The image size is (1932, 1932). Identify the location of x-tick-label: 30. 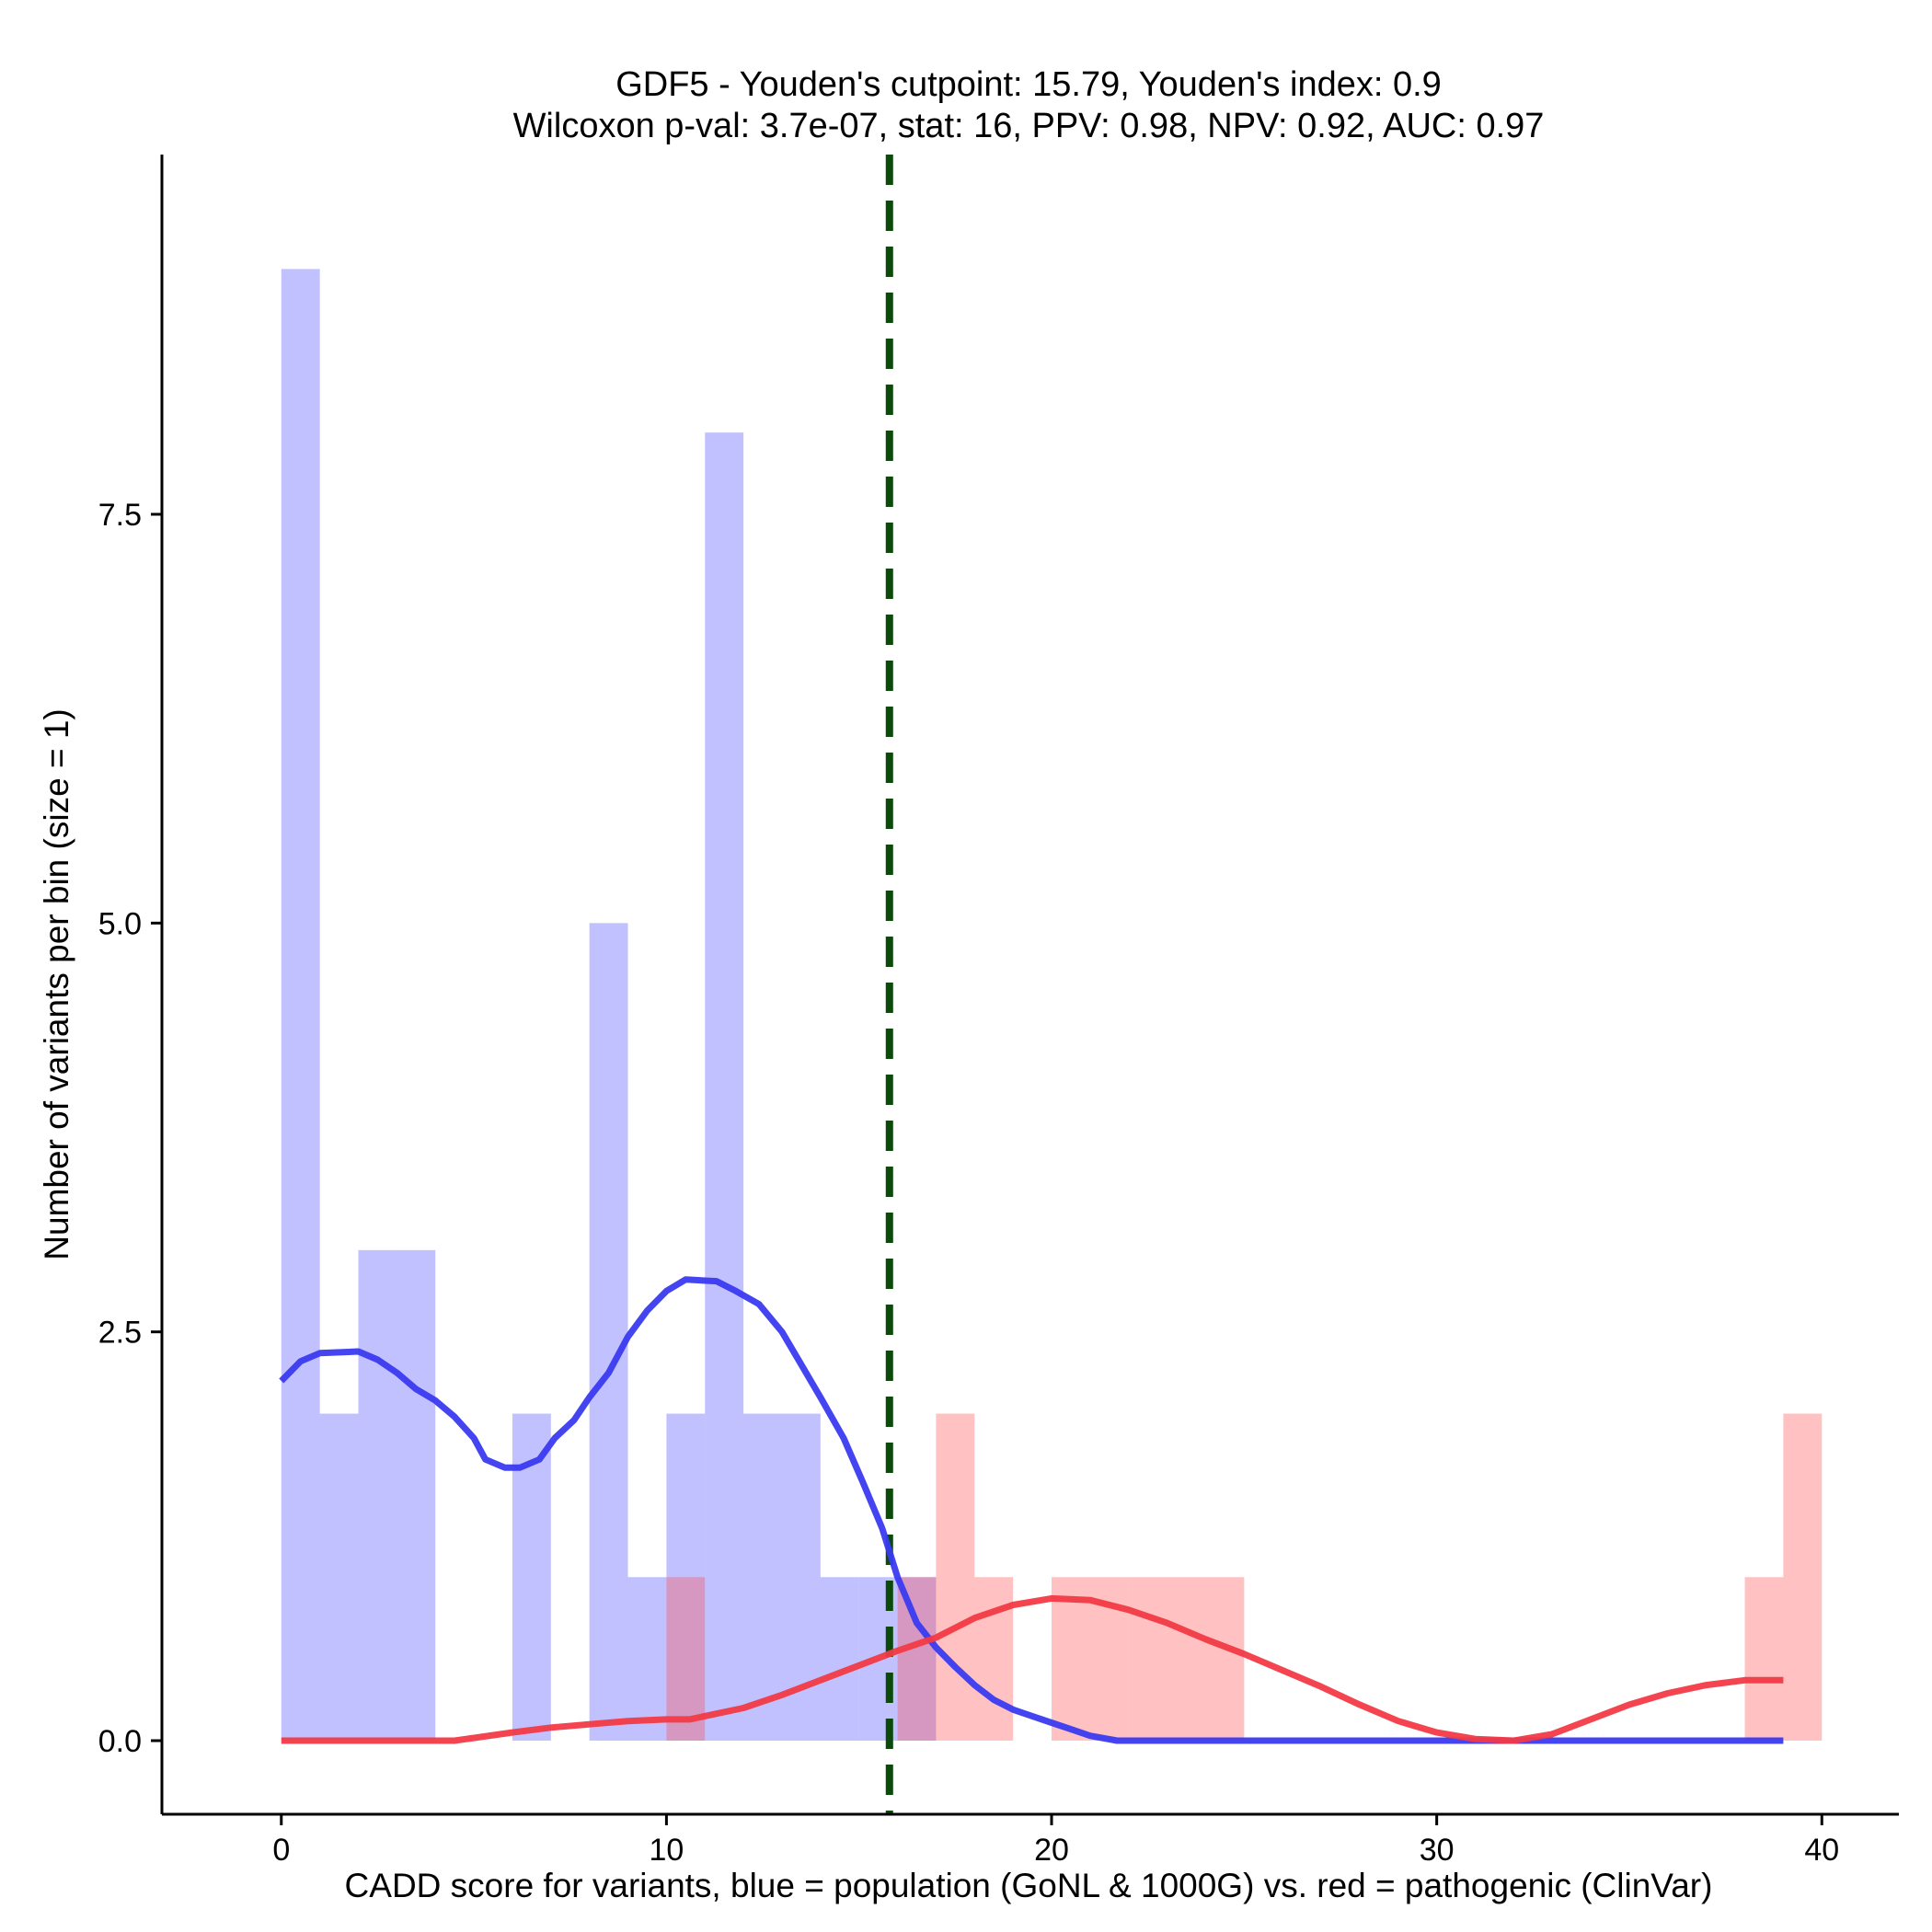
(1437, 1850).